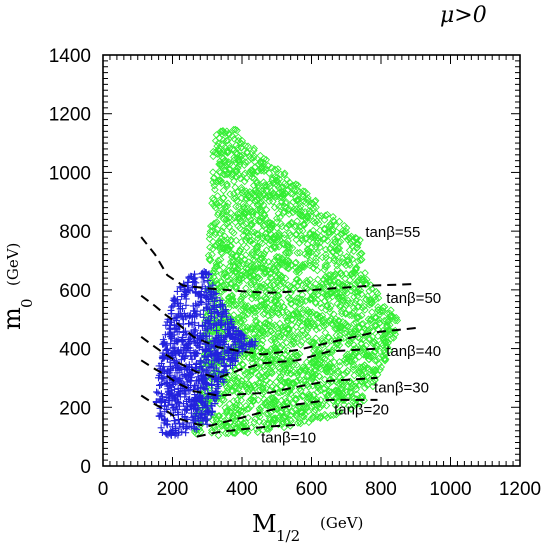  What do you see at coordinates (392, 232) in the screenshot?
I see `tanbeta-annotation: tanβ=55` at bounding box center [392, 232].